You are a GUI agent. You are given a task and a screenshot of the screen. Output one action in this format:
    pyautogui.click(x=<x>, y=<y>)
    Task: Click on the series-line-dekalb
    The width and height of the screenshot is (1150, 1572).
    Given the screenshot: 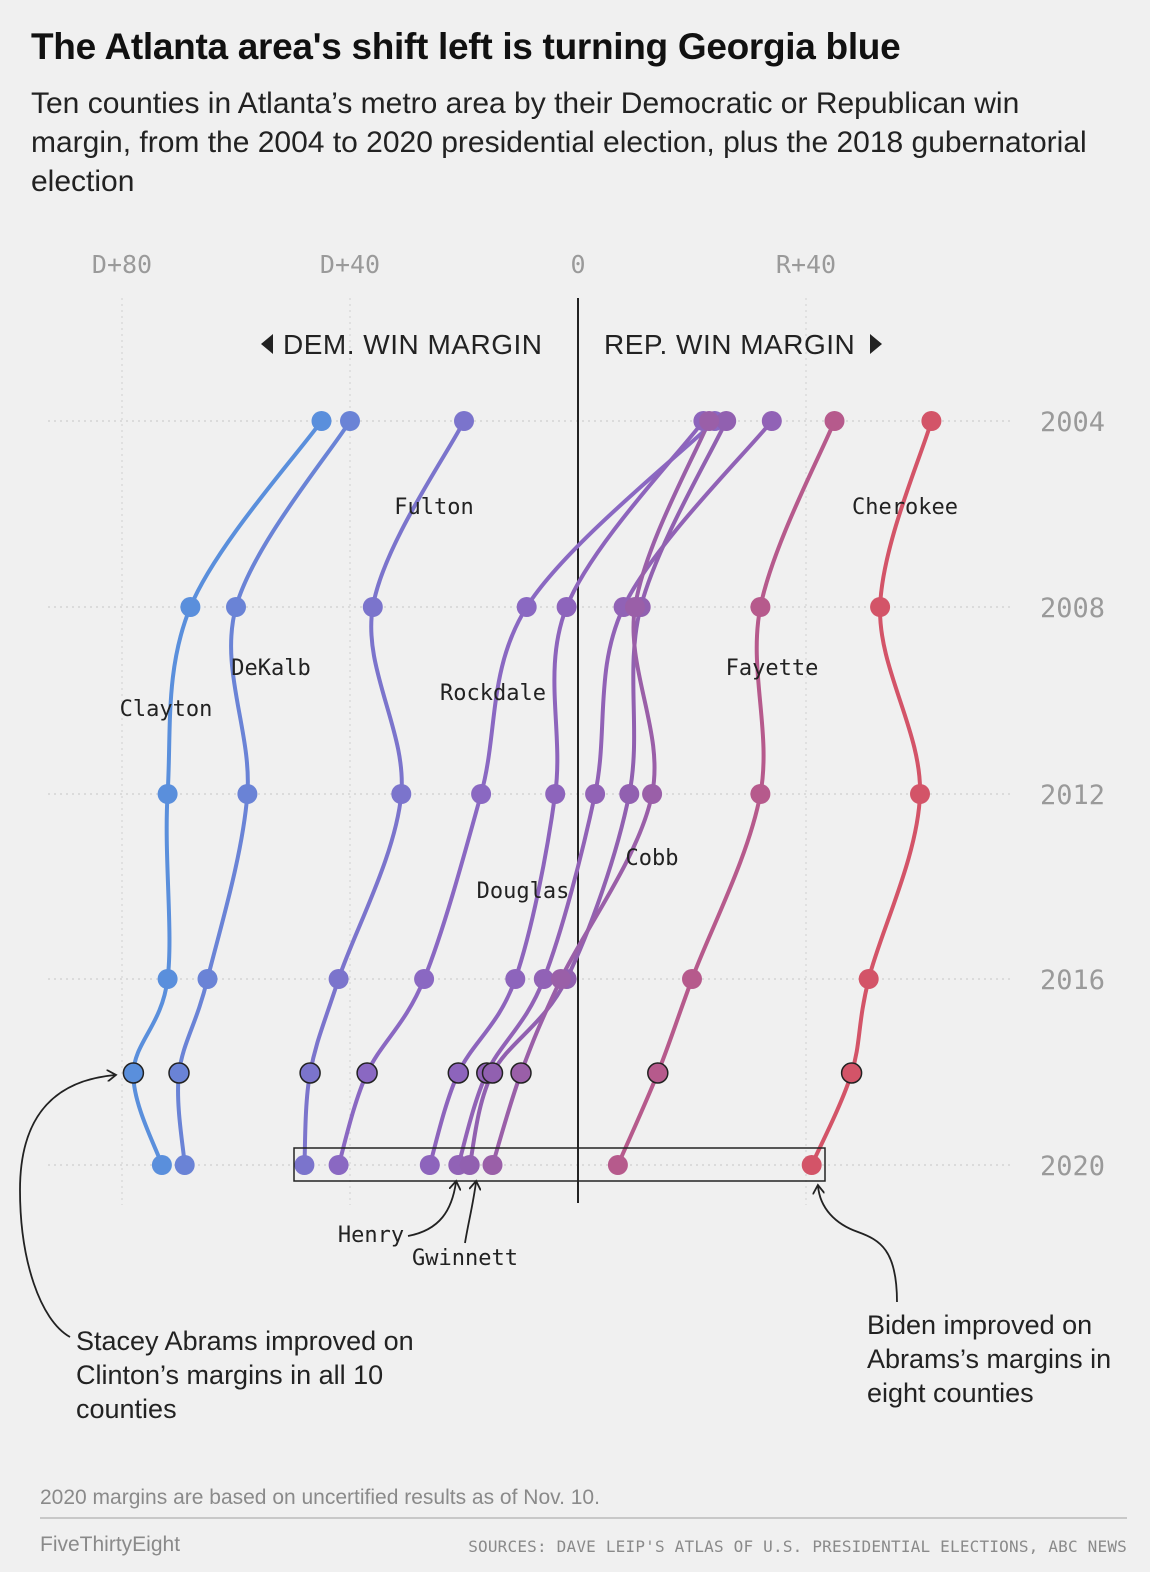 What is the action you would take?
    pyautogui.click(x=264, y=793)
    